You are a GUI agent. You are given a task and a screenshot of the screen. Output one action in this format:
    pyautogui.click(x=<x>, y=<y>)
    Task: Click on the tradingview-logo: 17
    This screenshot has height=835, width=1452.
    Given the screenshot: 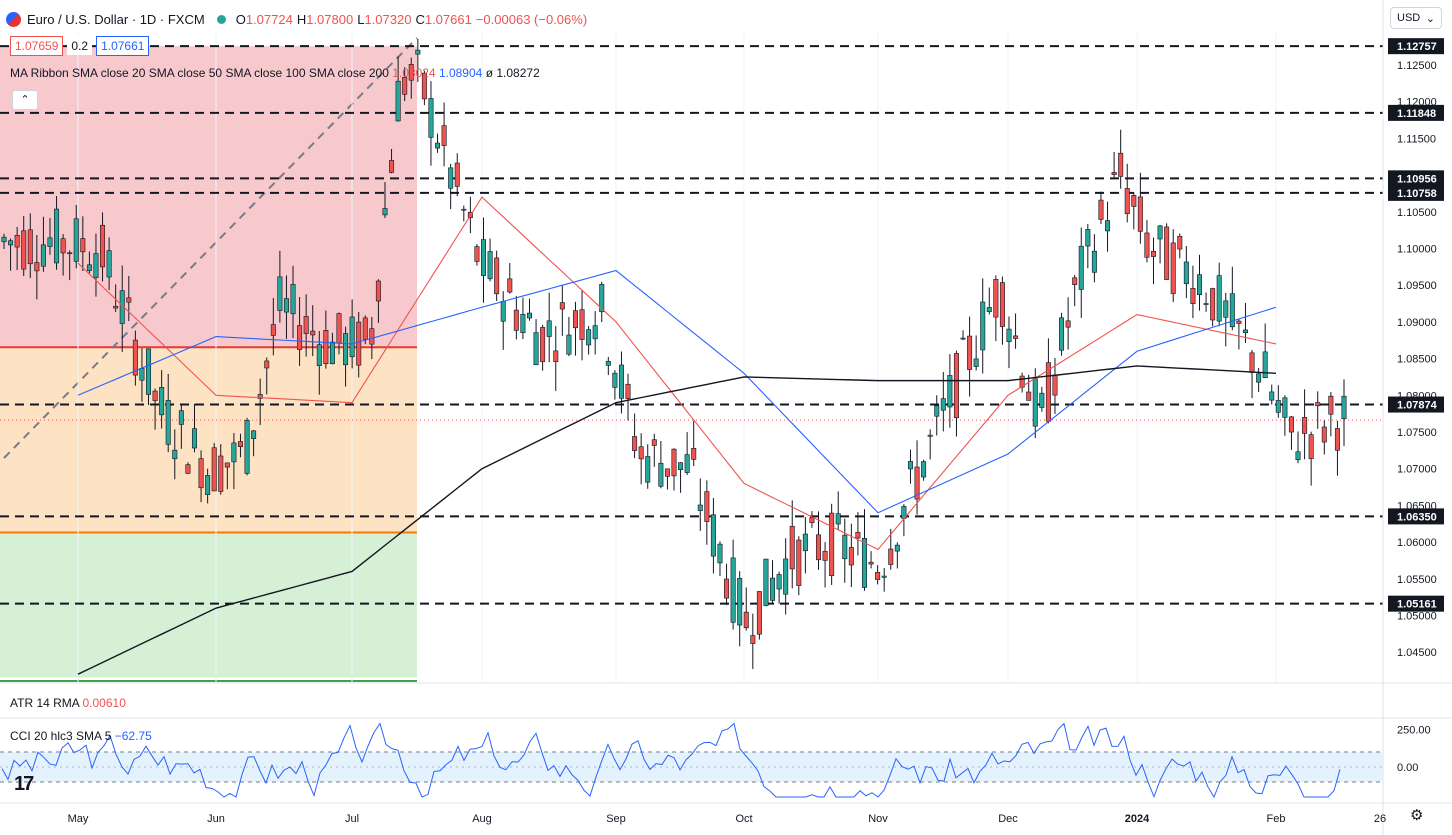 What is the action you would take?
    pyautogui.click(x=24, y=784)
    